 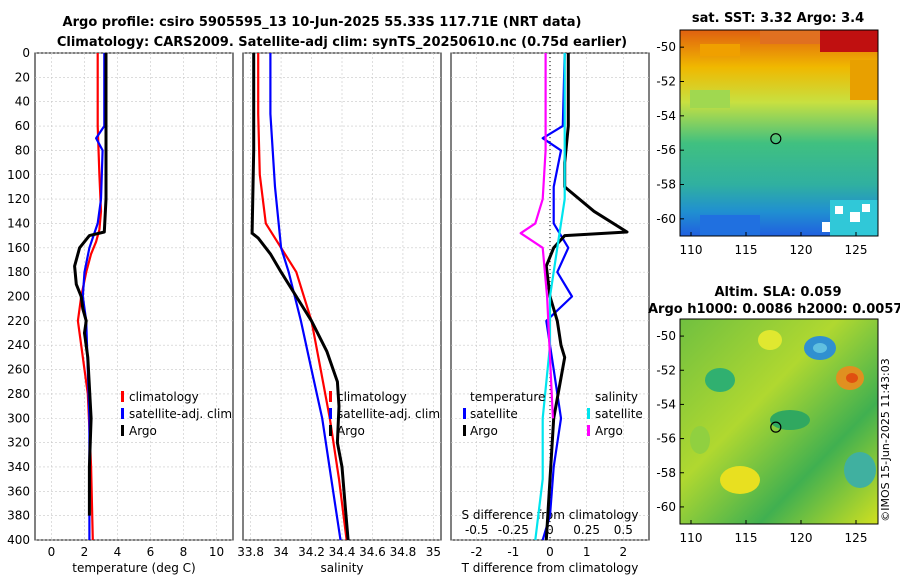 I want to click on y-tick-label: 260, so click(x=18, y=370).